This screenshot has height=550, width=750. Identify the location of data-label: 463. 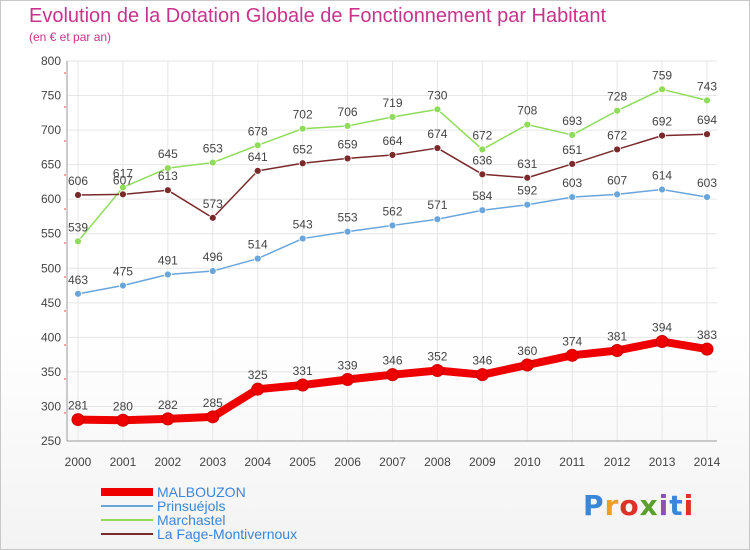
(78, 280).